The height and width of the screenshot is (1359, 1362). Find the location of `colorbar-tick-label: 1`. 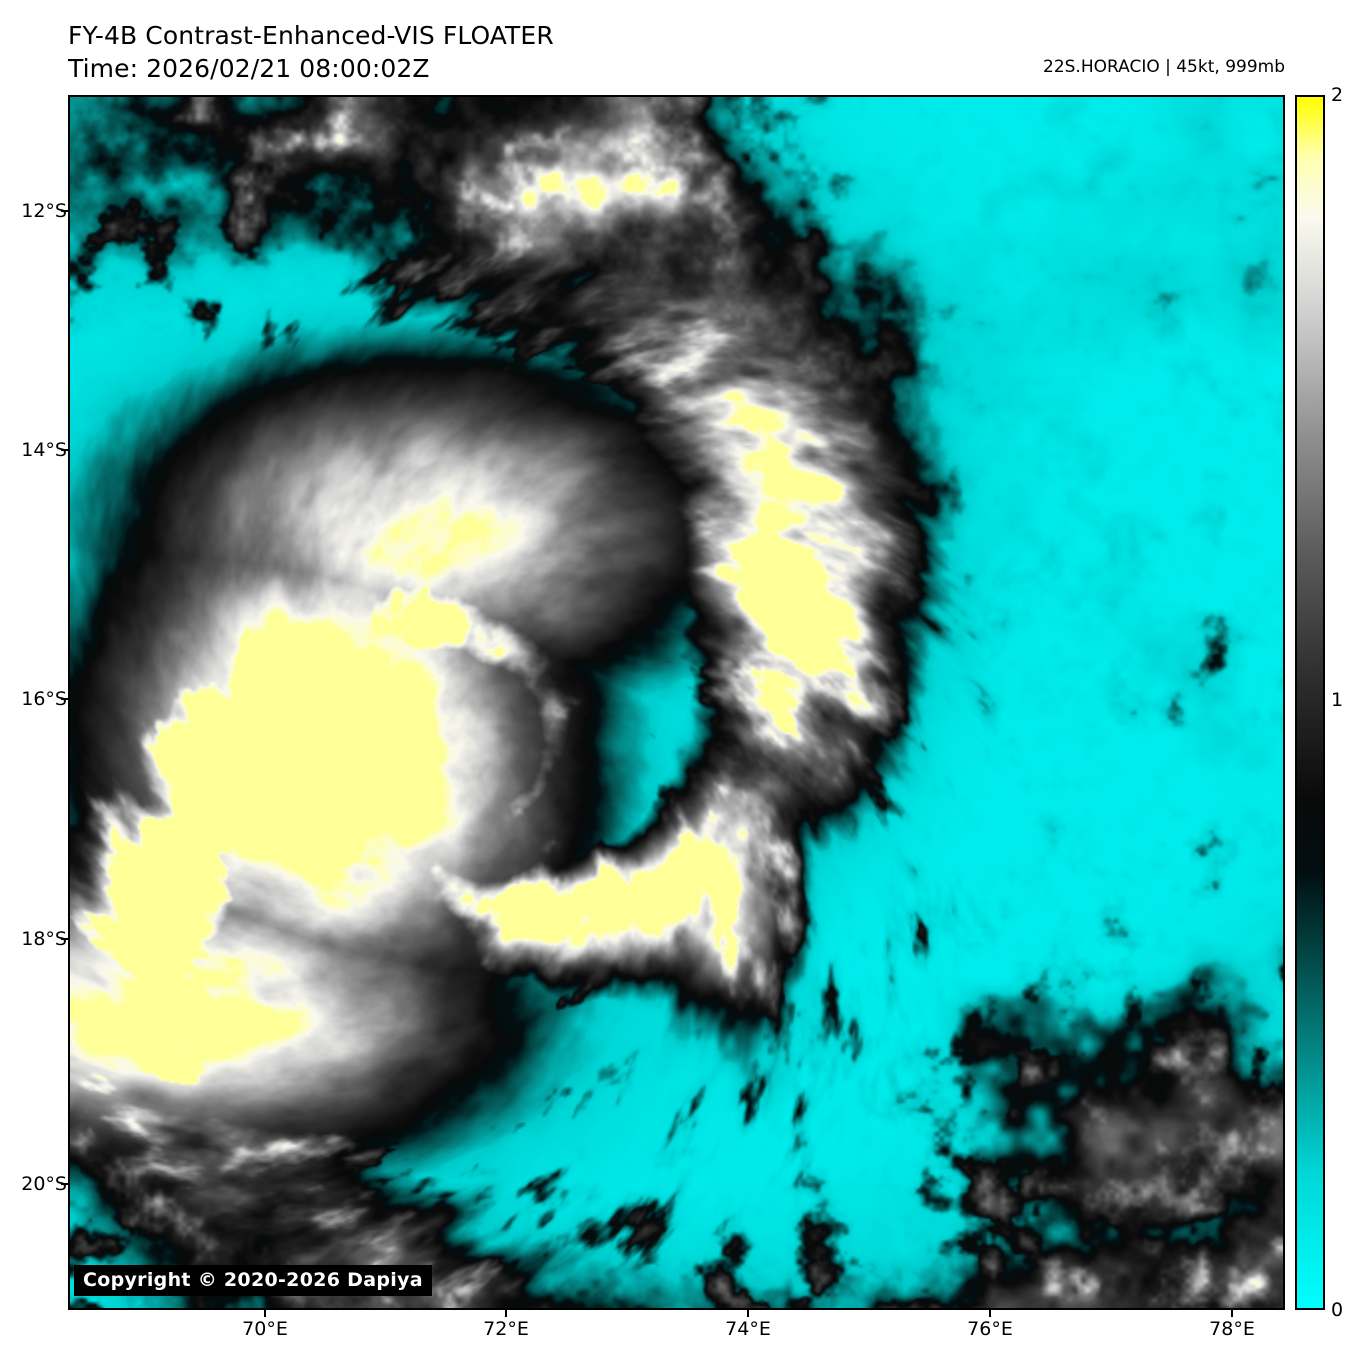

colorbar-tick-label: 1 is located at coordinates (1337, 700).